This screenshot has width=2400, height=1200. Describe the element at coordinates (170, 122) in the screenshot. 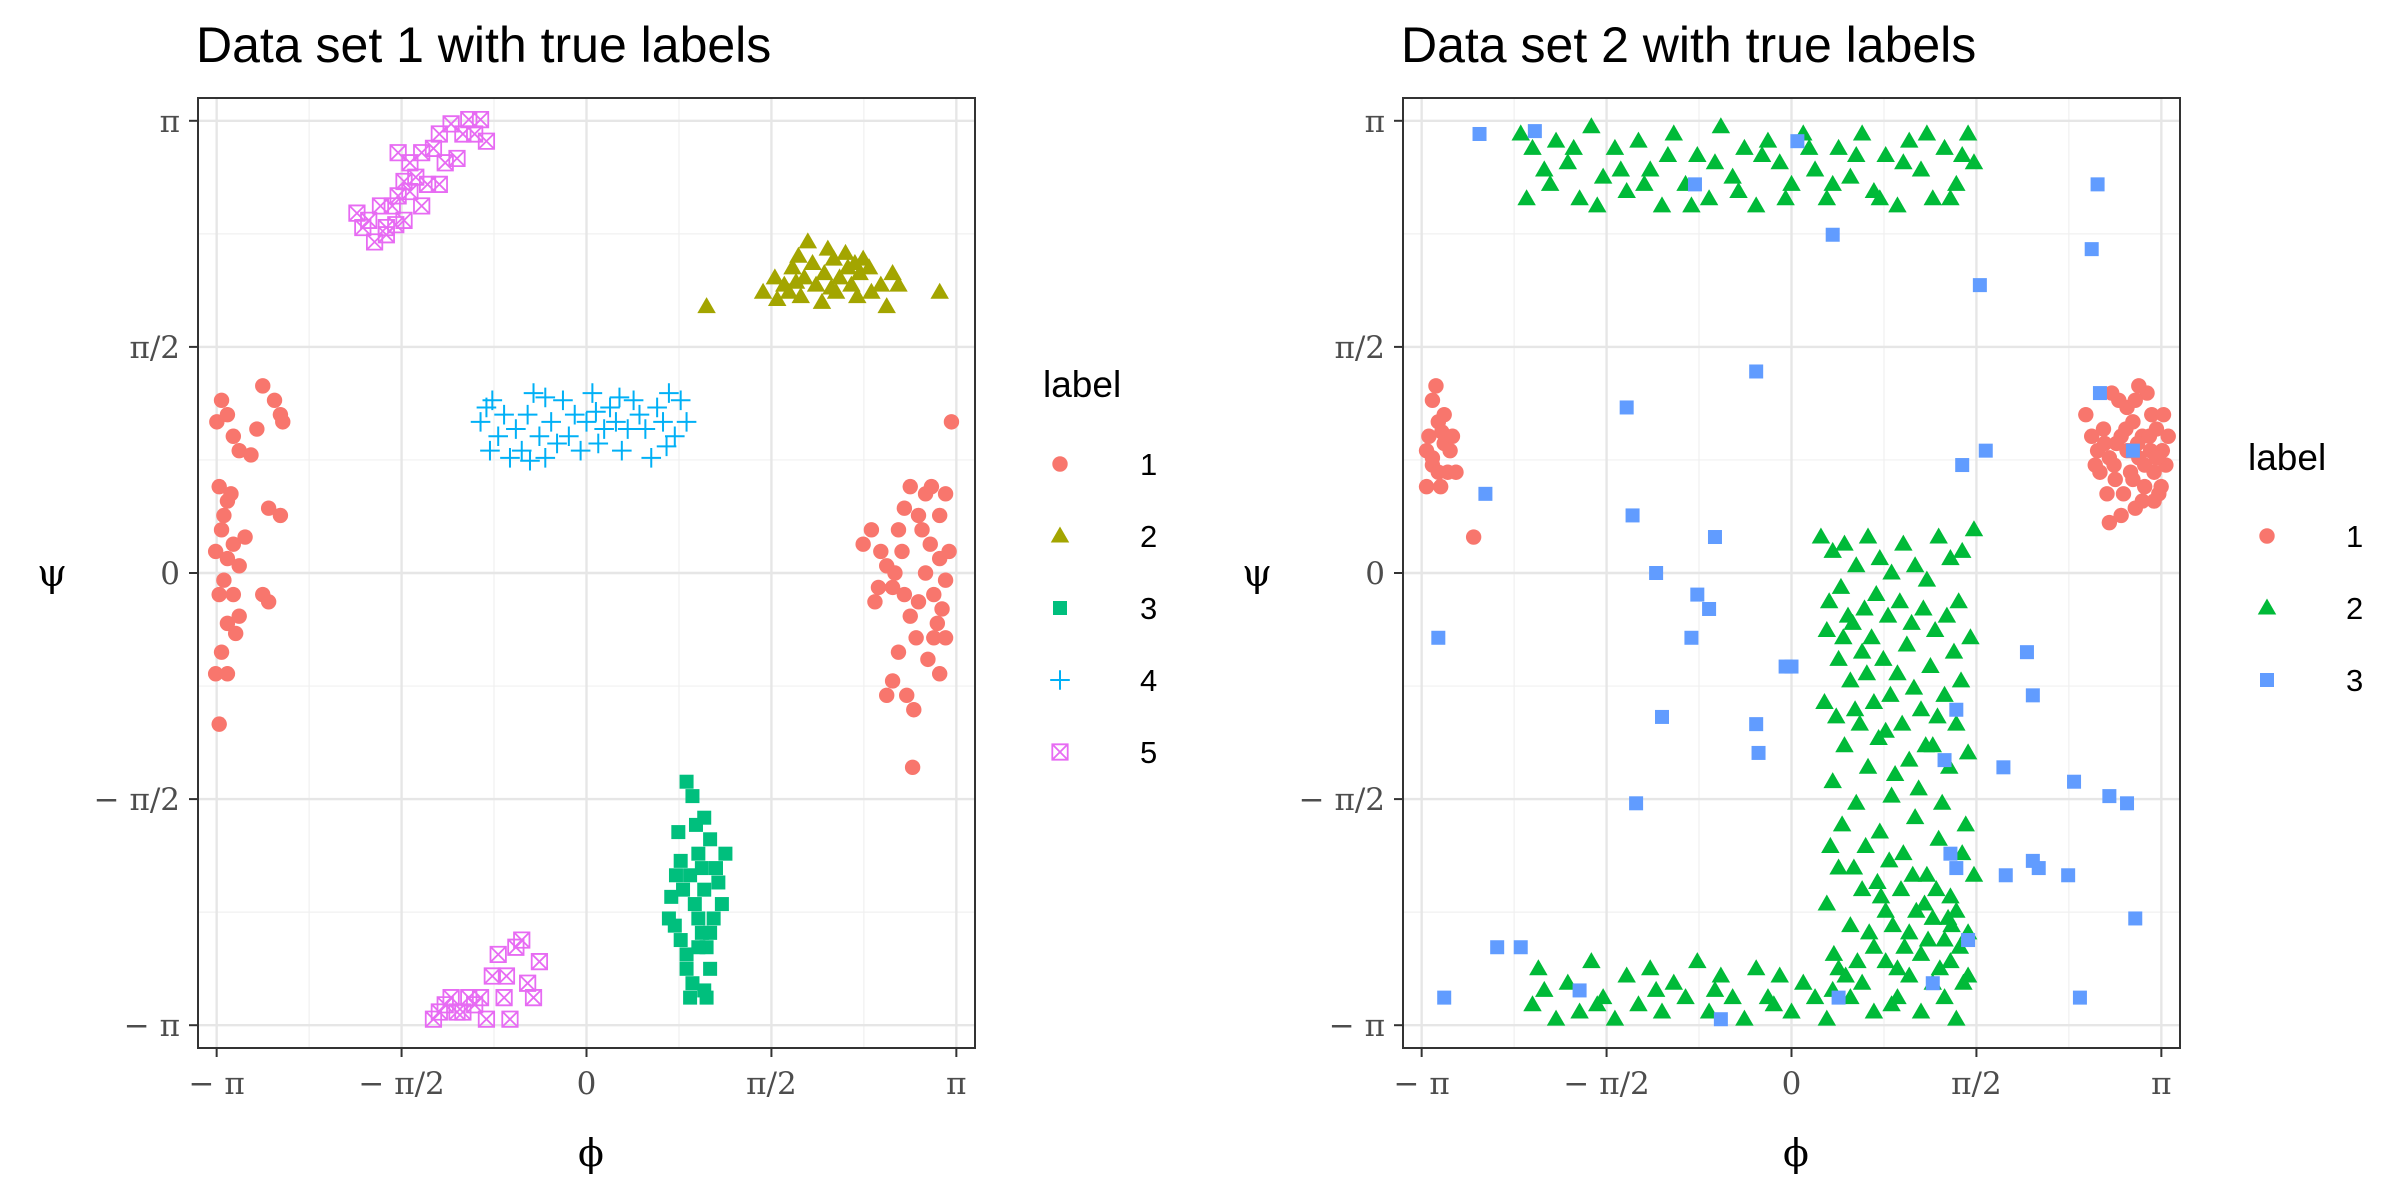

I see `y-tick-label: π` at that location.